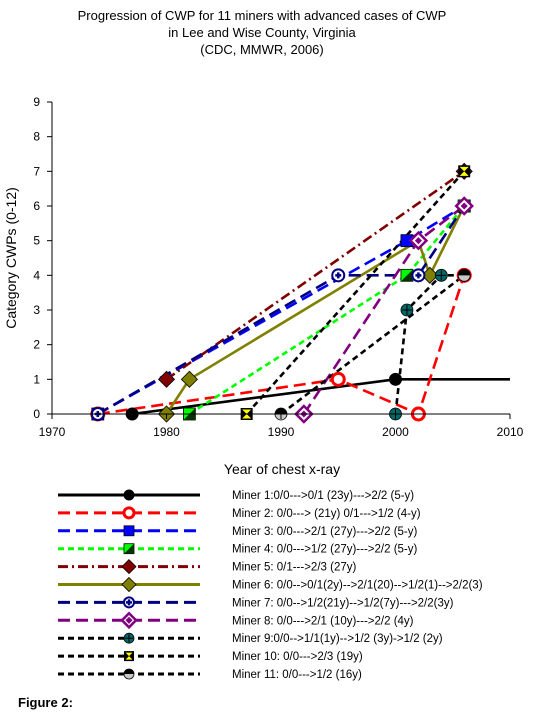 This screenshot has height=720, width=534. What do you see at coordinates (45, 702) in the screenshot?
I see `figure-label: Figure 2:` at bounding box center [45, 702].